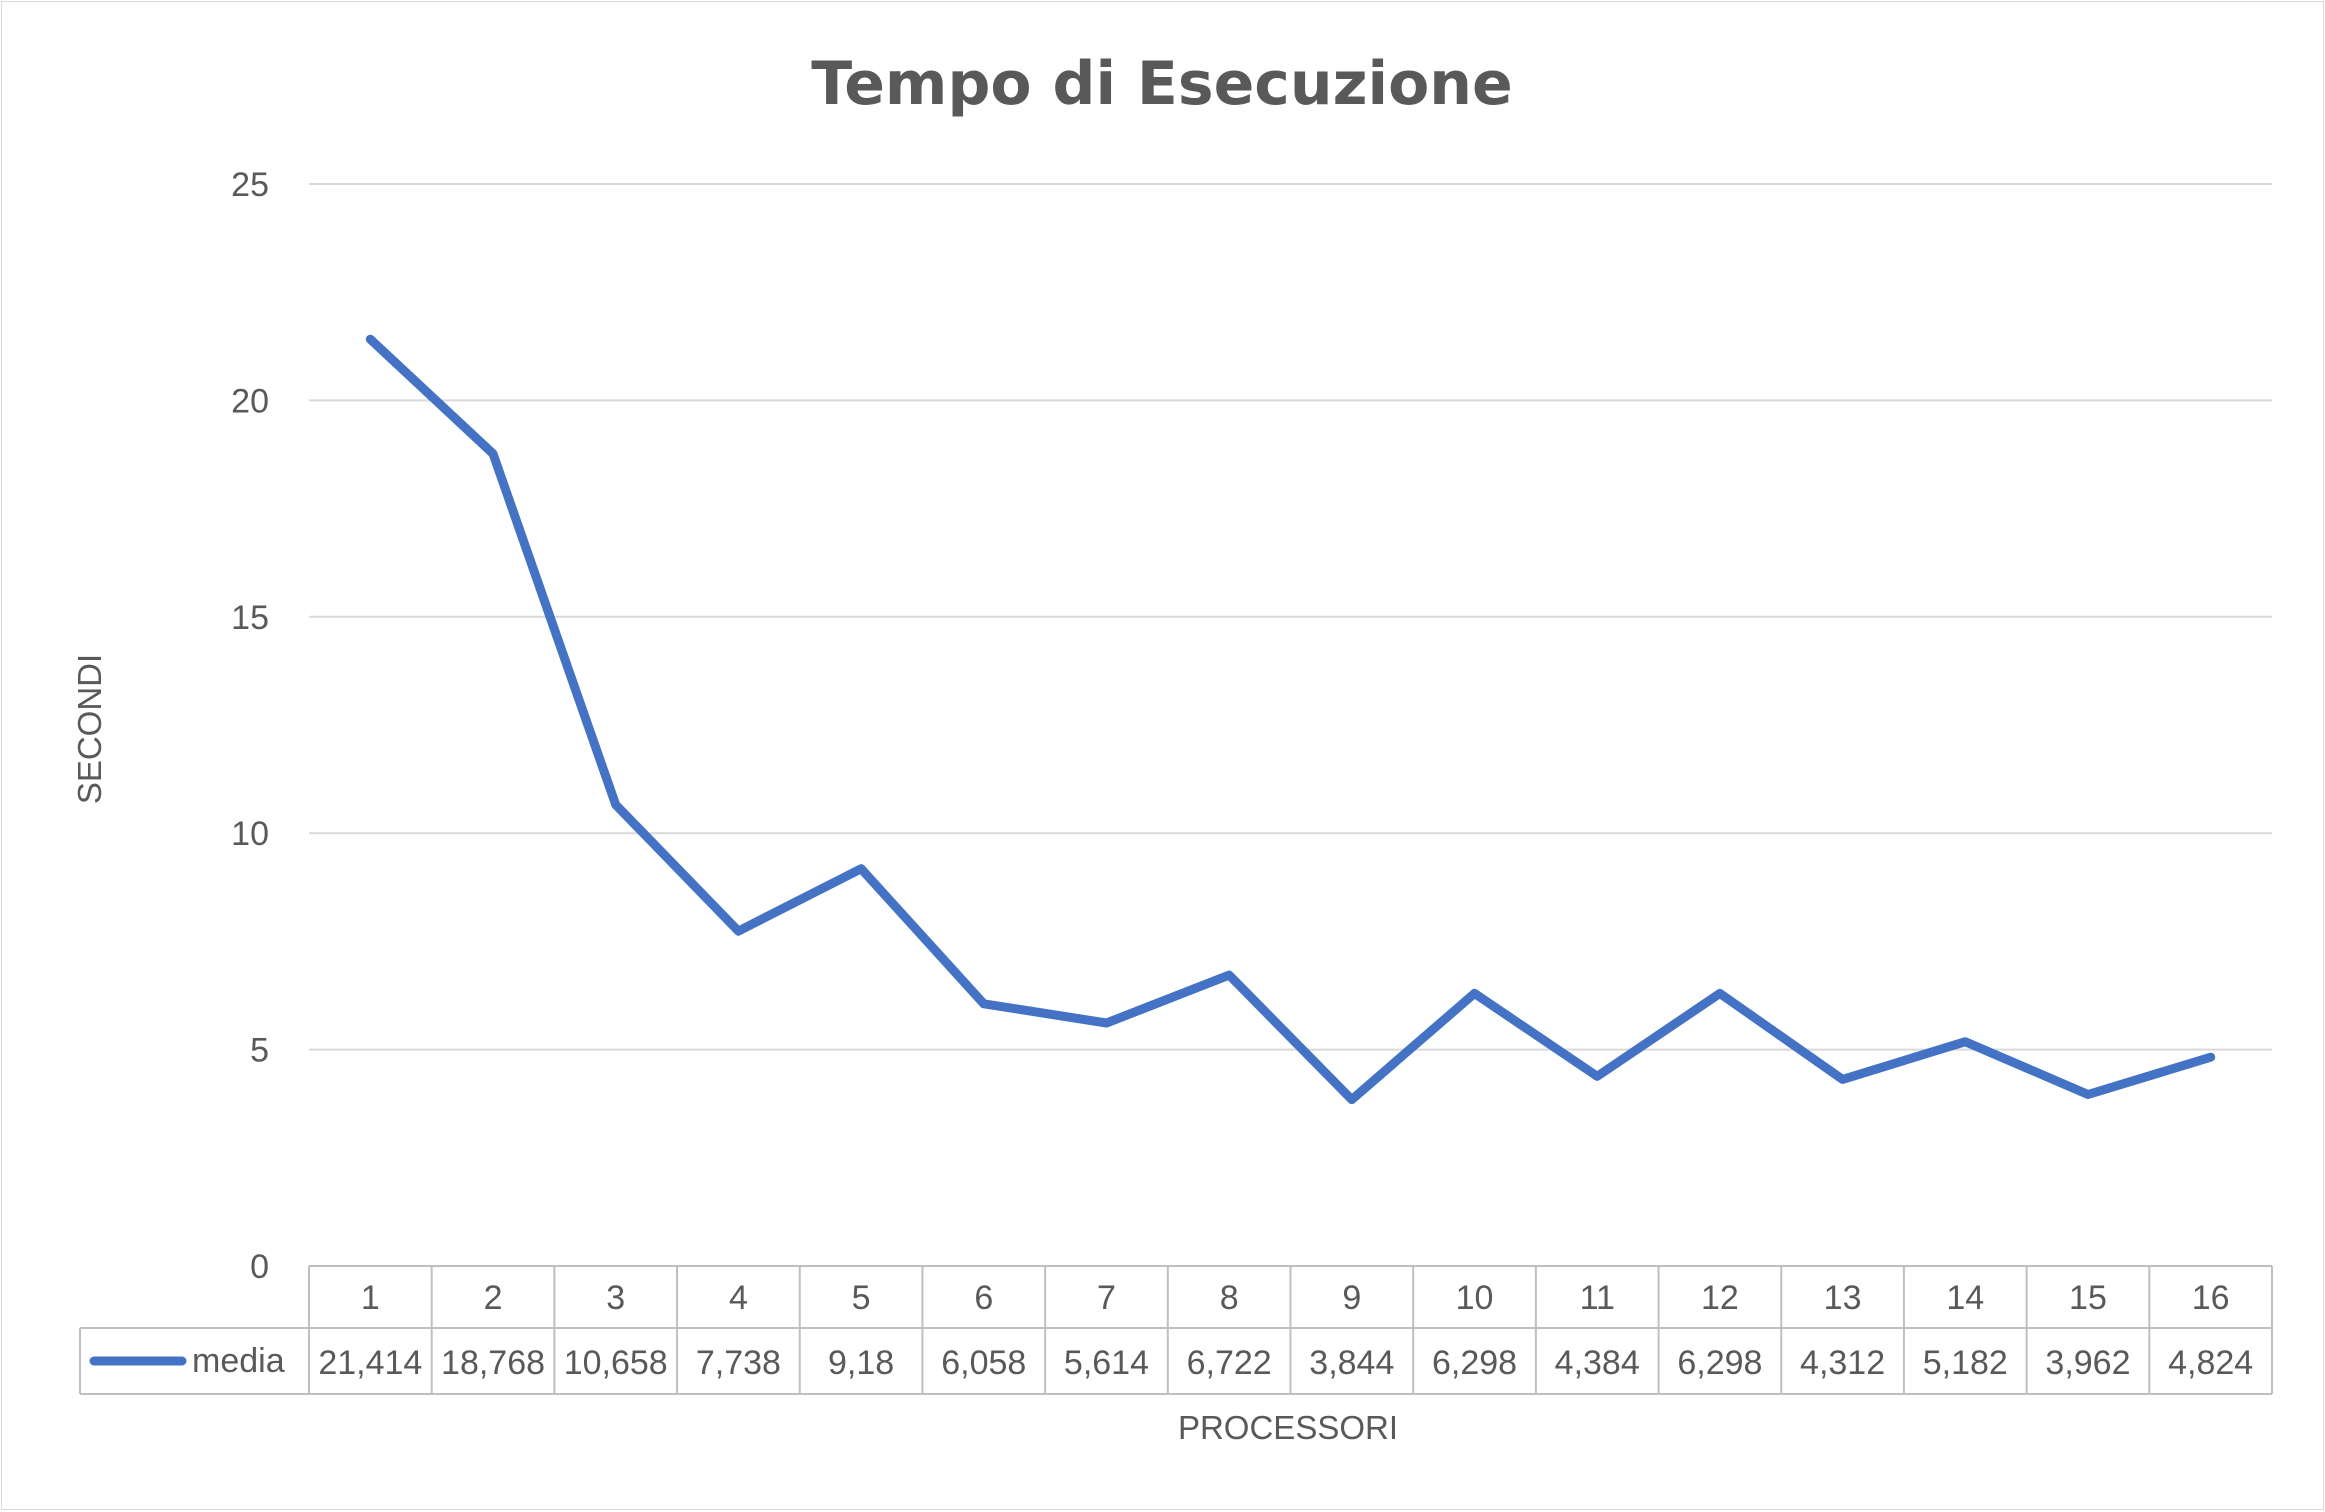 The height and width of the screenshot is (1512, 2325). I want to click on x-tick-label: 4, so click(738, 1298).